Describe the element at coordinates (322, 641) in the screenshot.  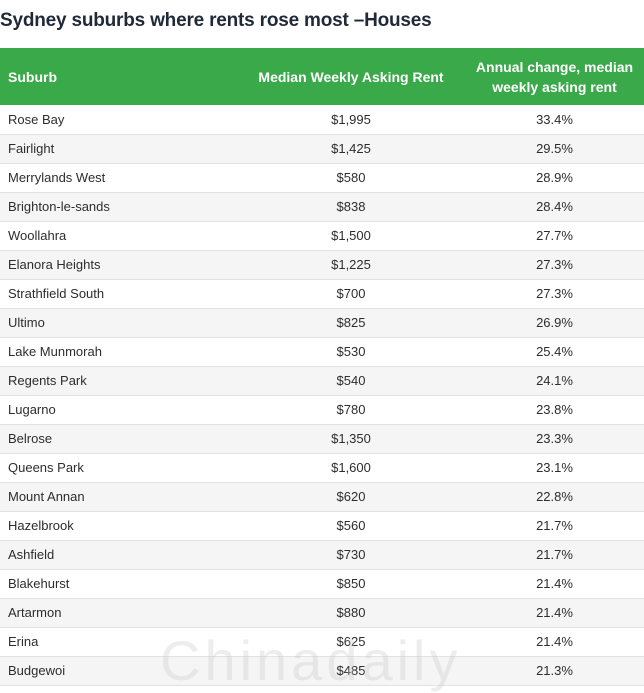
I see `table-row: Erina $625 21.4%` at that location.